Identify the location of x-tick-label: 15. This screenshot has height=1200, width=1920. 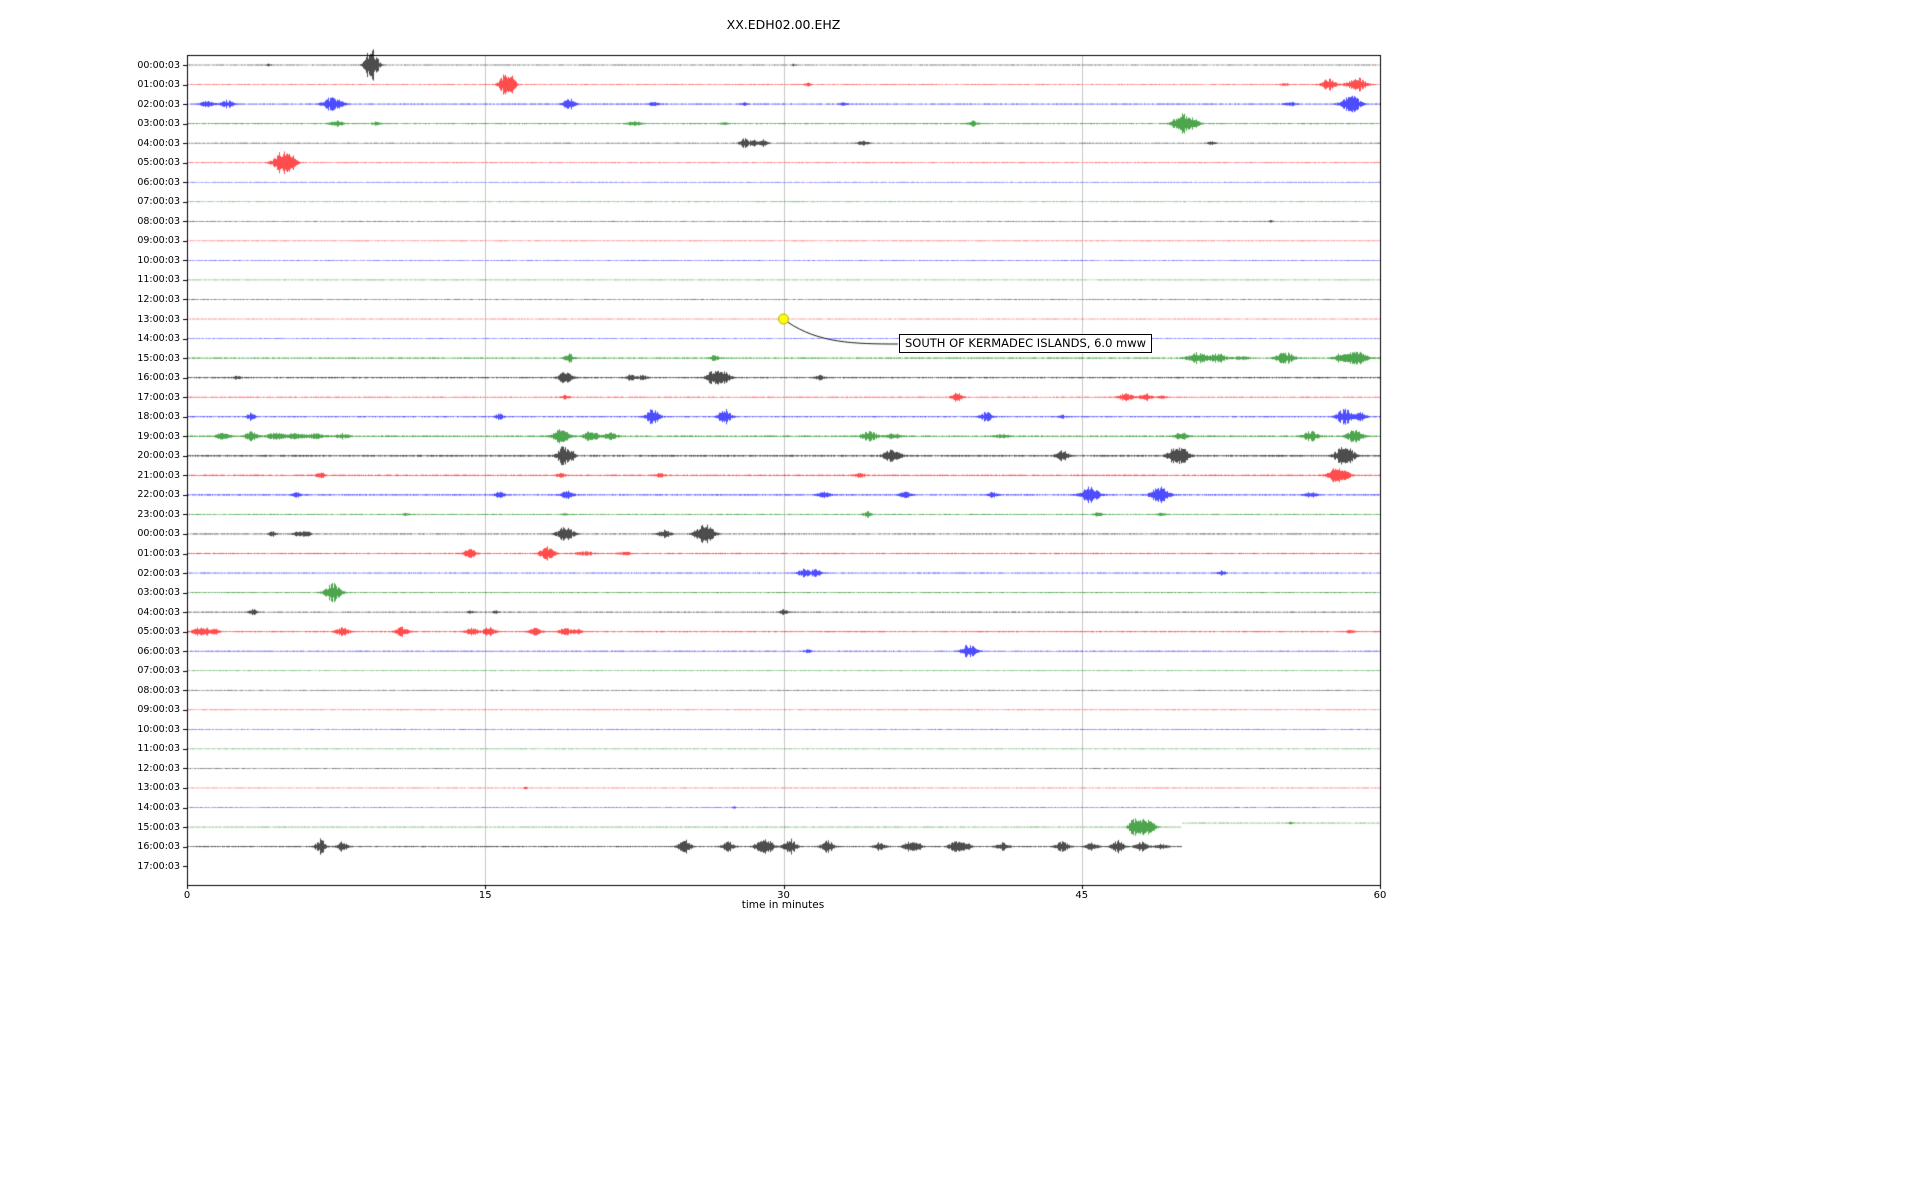
(485, 895).